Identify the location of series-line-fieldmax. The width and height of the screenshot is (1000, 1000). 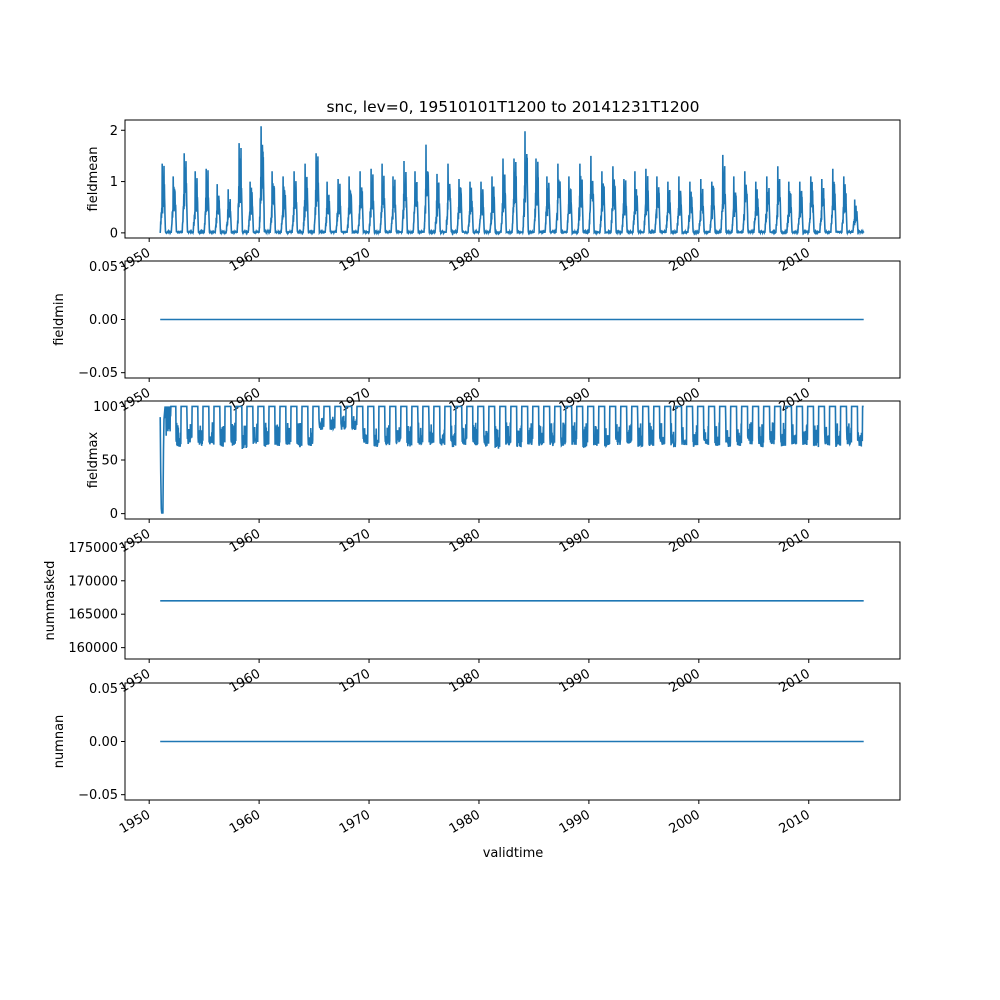
(511, 459).